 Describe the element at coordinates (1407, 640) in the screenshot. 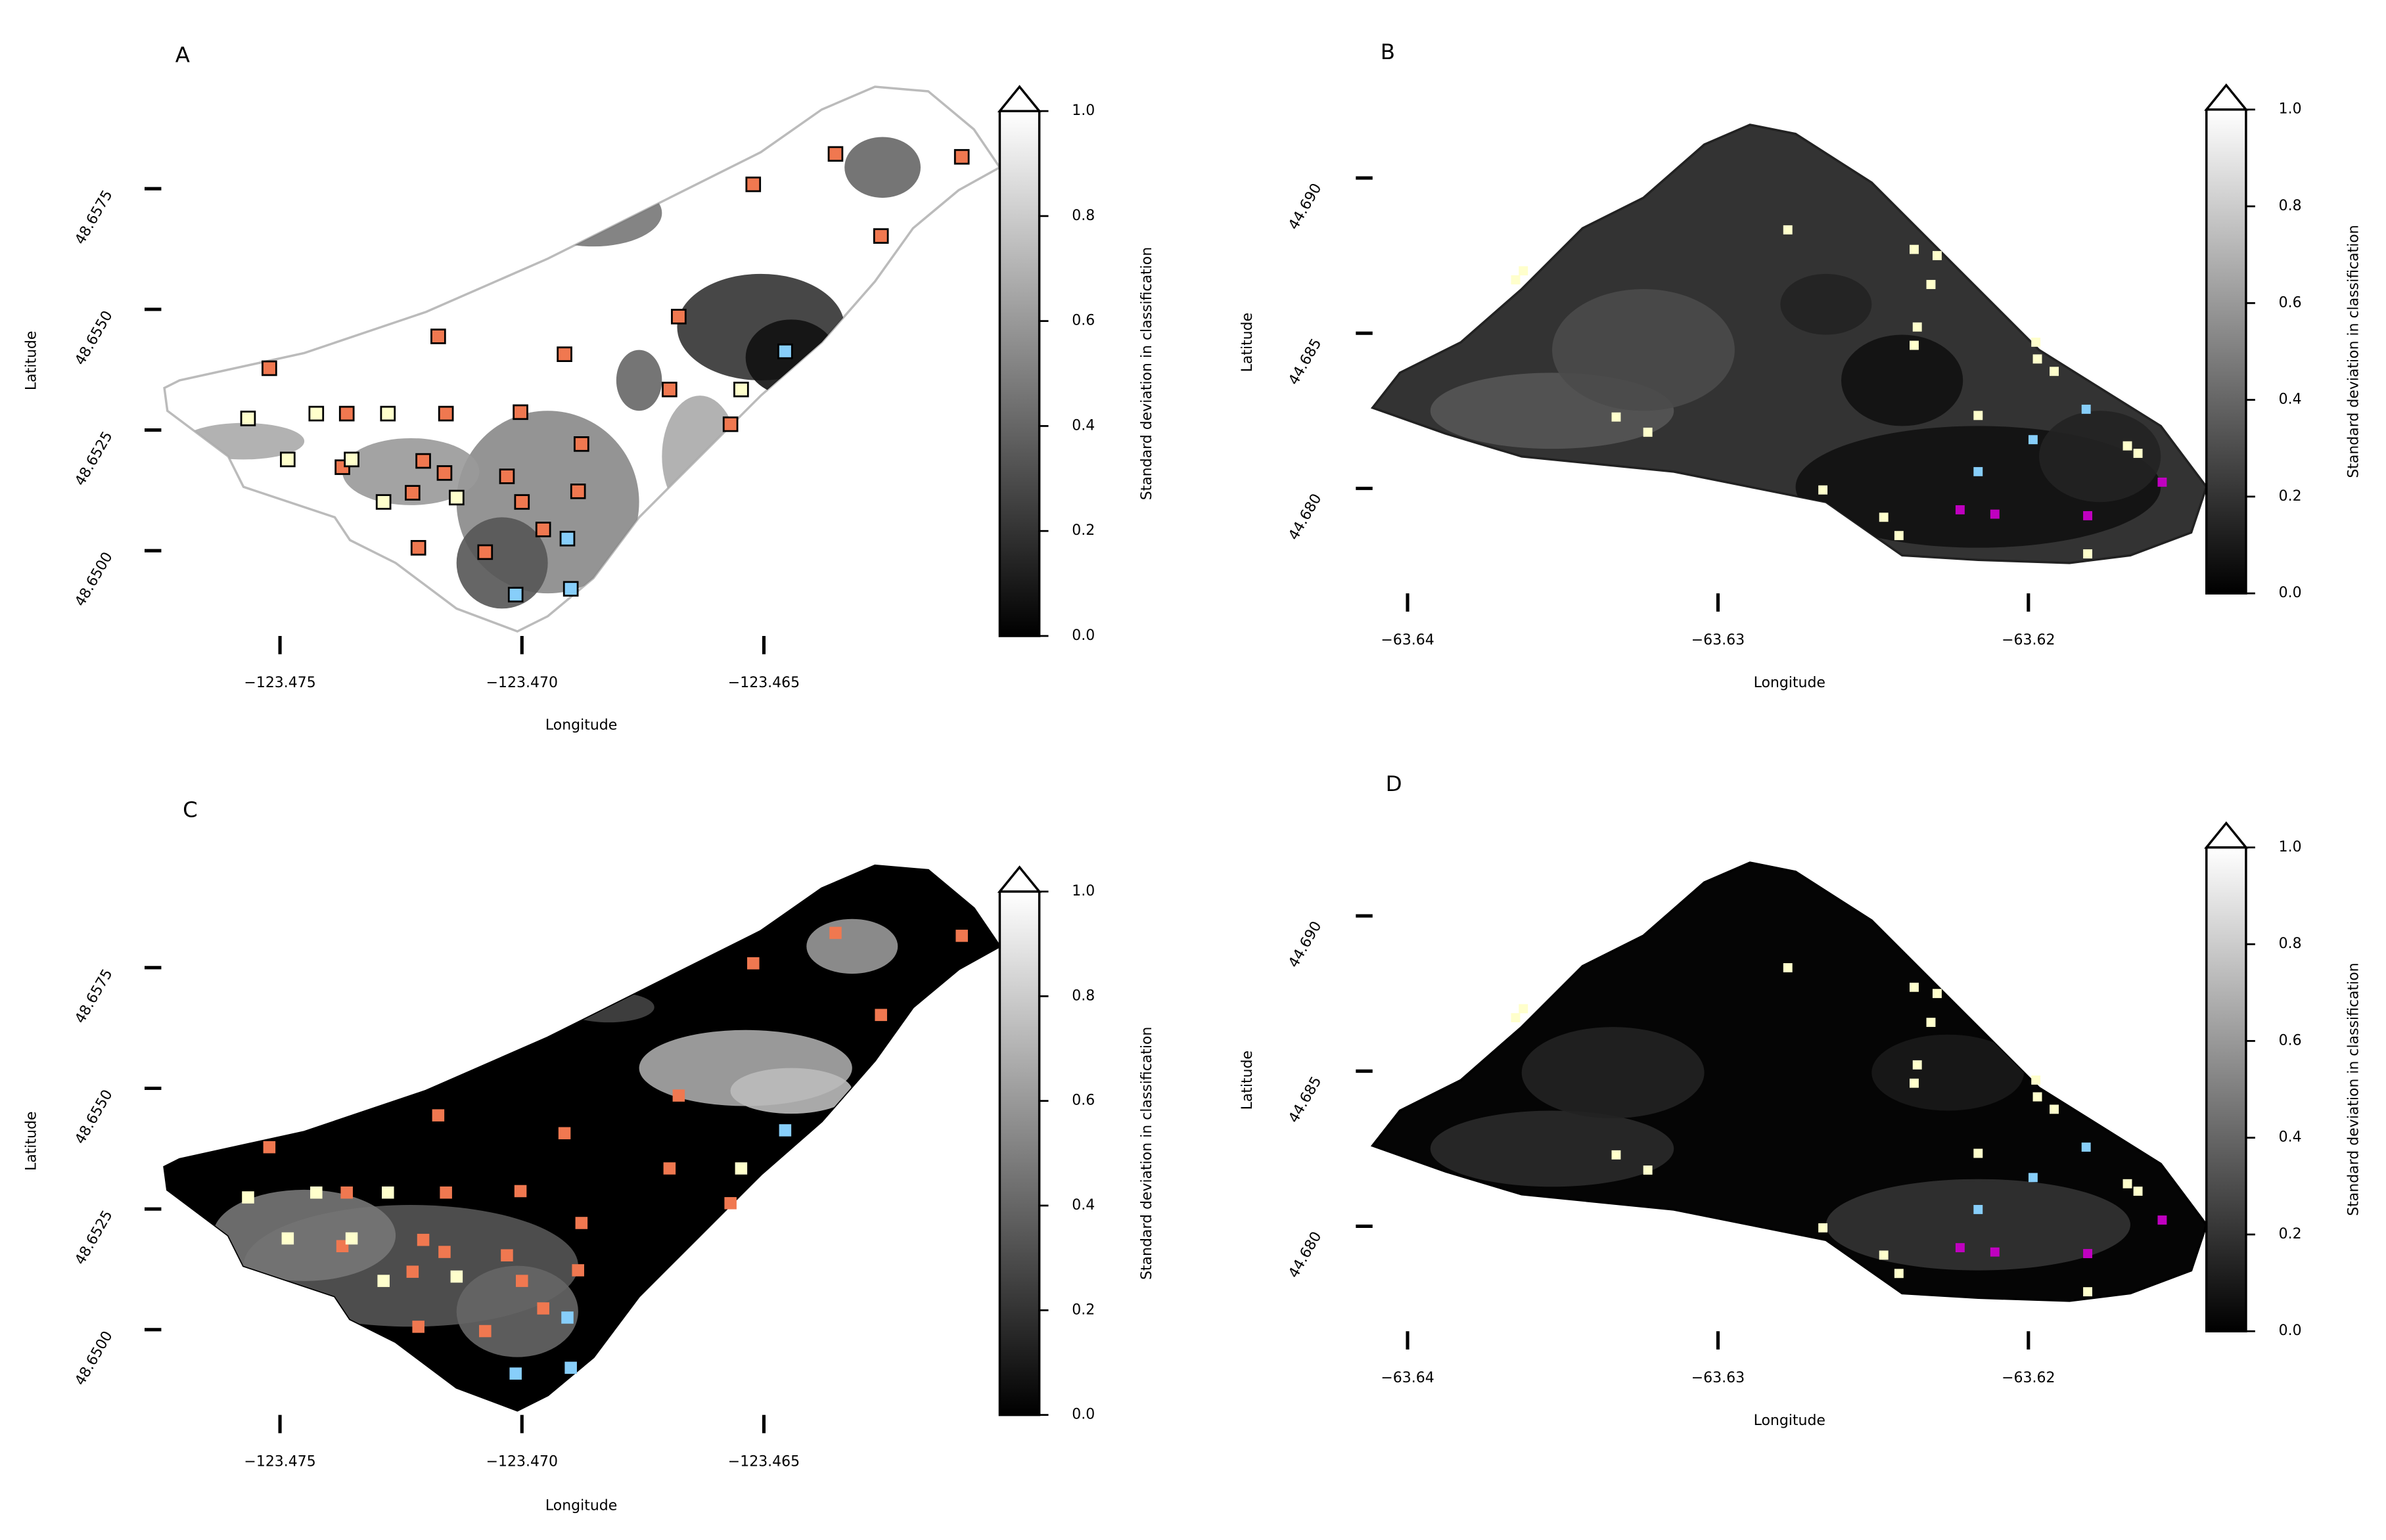

I see `x-tick-label: −63.64` at that location.